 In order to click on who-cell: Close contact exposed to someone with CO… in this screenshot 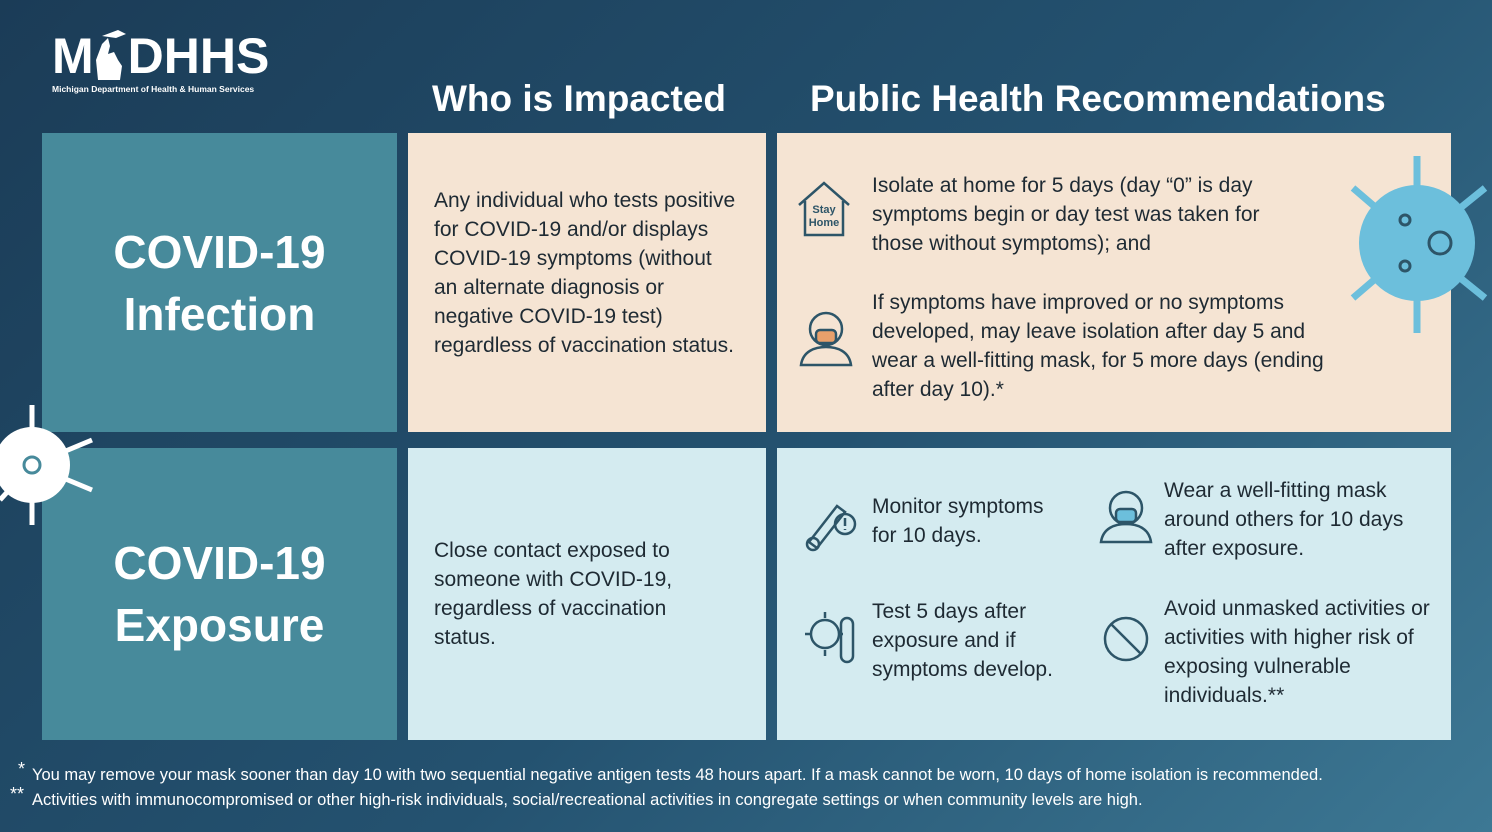, I will do `click(587, 594)`.